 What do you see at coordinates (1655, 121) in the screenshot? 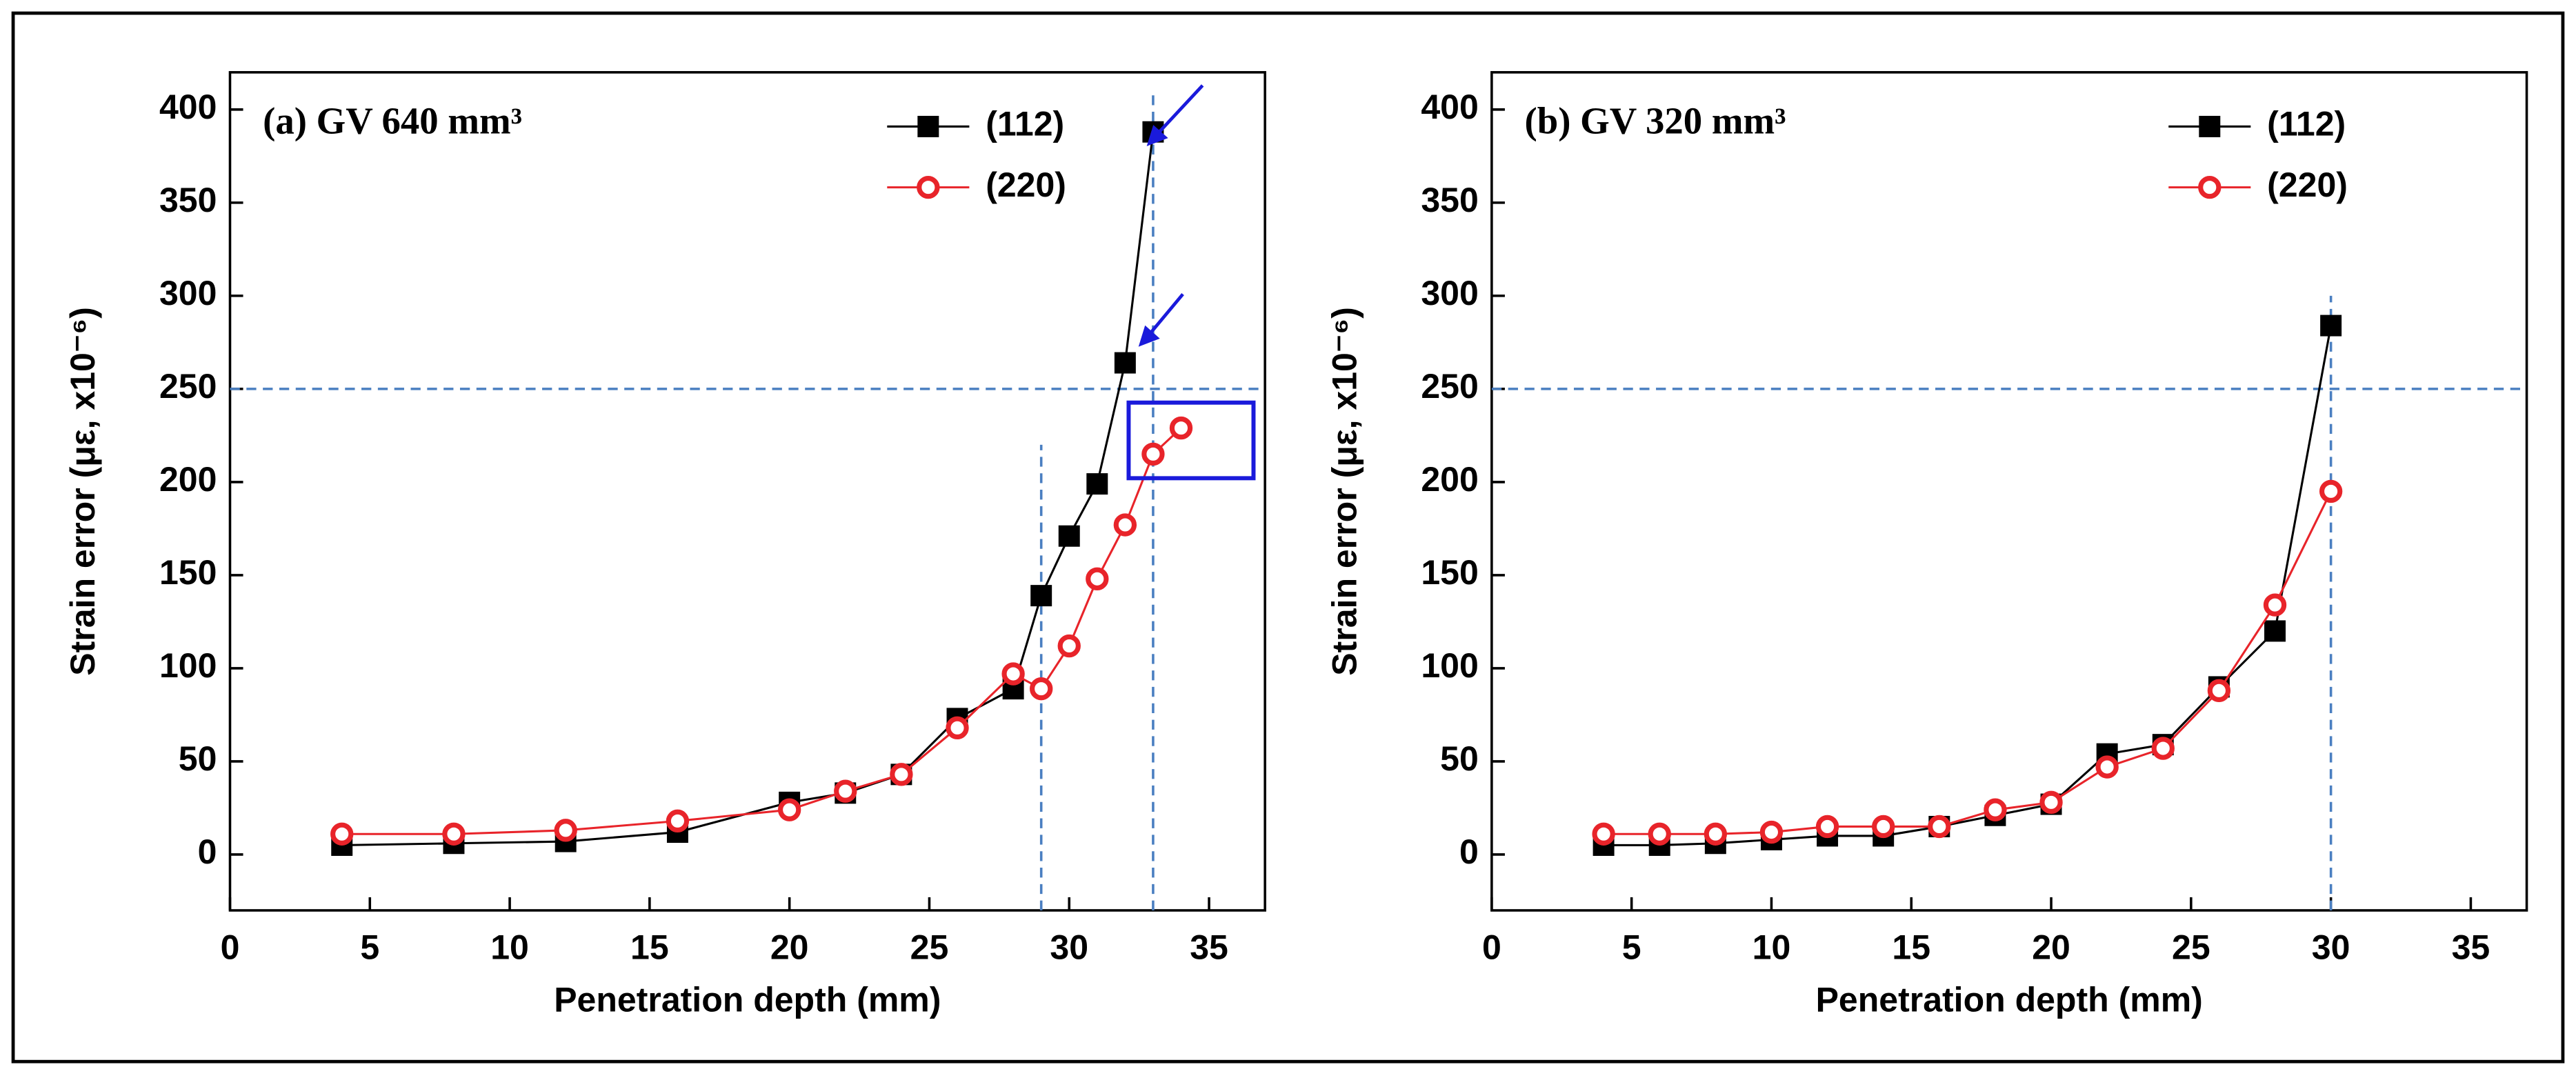
I see `chart-title: (b) GV 320 mm³` at bounding box center [1655, 121].